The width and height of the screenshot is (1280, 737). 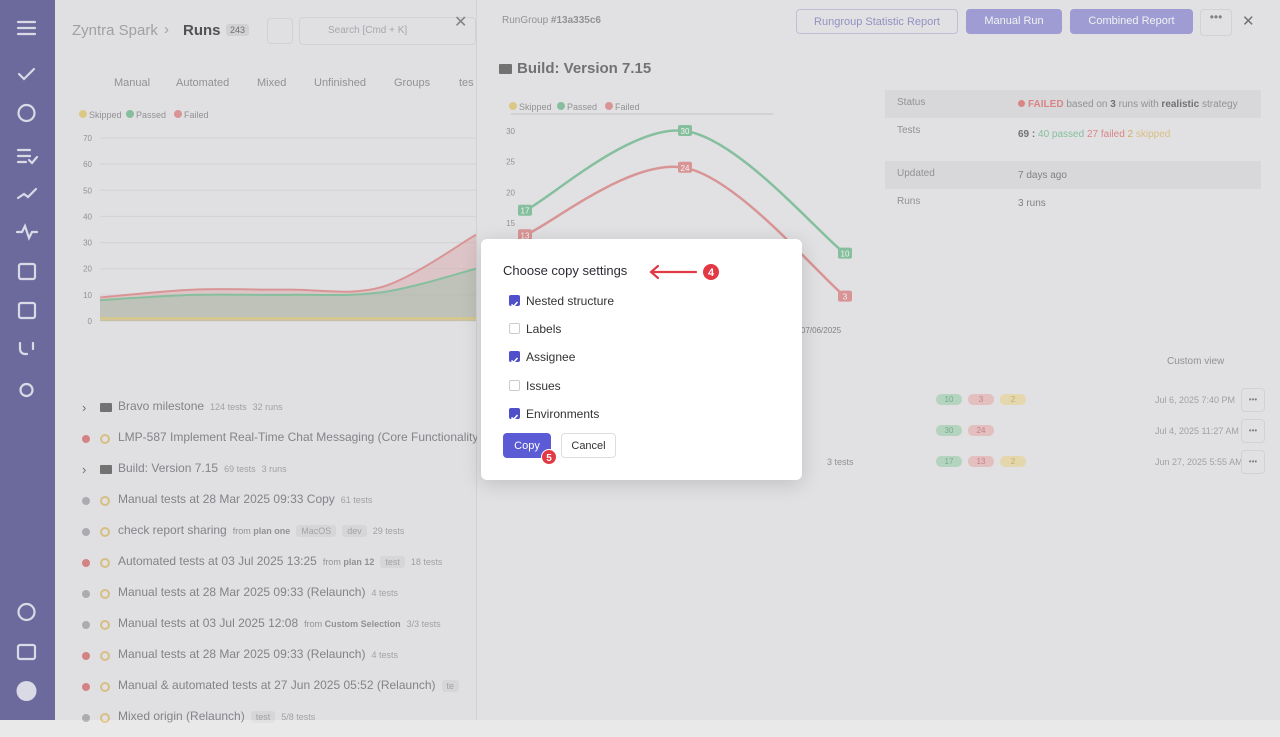 What do you see at coordinates (685, 131) in the screenshot?
I see `point-label: 30` at bounding box center [685, 131].